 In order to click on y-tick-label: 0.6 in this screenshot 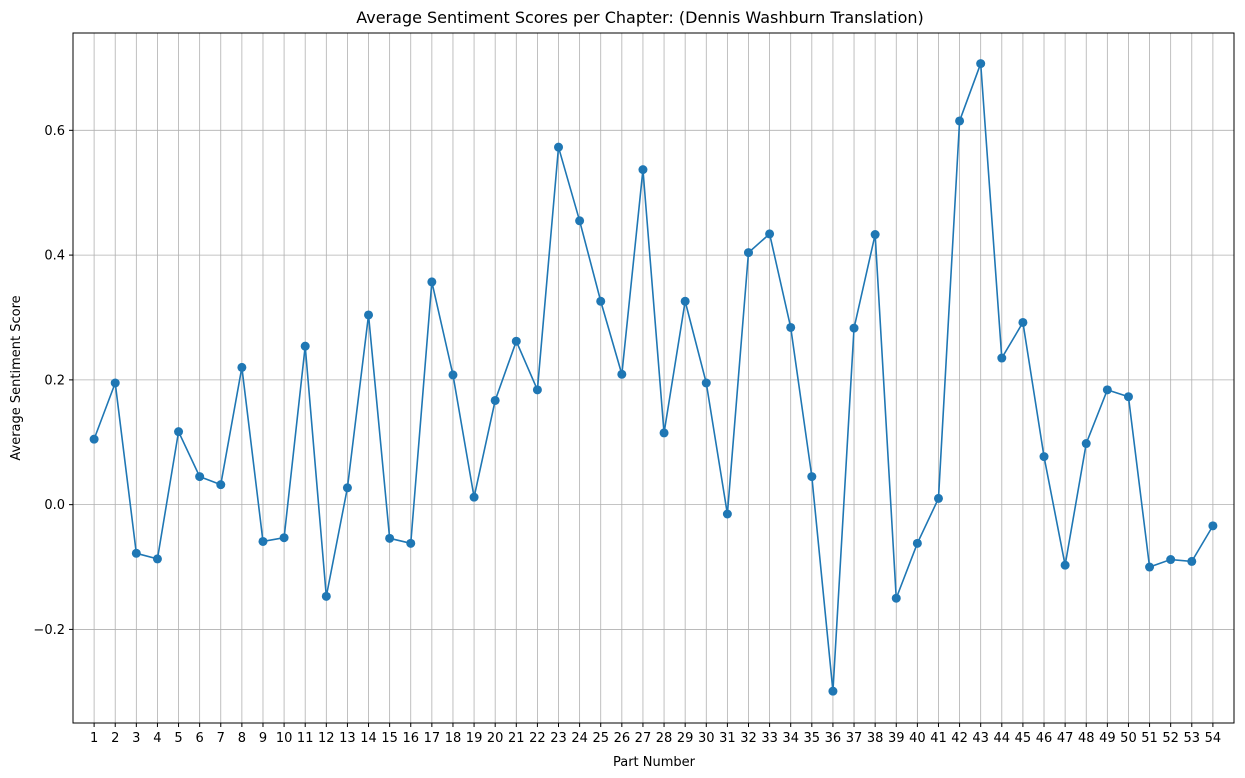, I will do `click(54, 131)`.